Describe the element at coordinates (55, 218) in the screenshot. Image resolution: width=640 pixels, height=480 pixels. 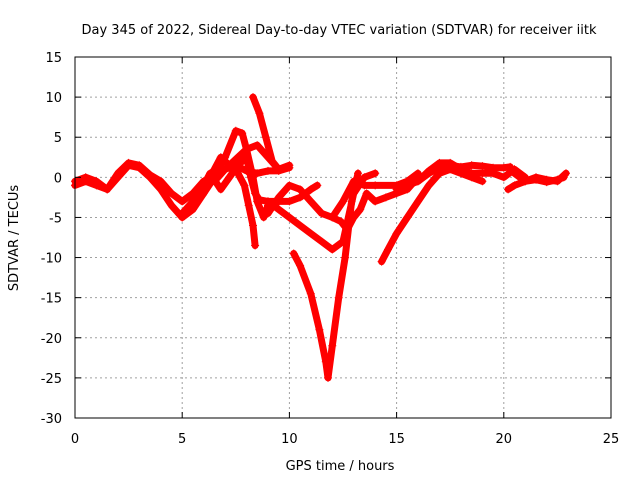
I see `y-tick-label: -5` at that location.